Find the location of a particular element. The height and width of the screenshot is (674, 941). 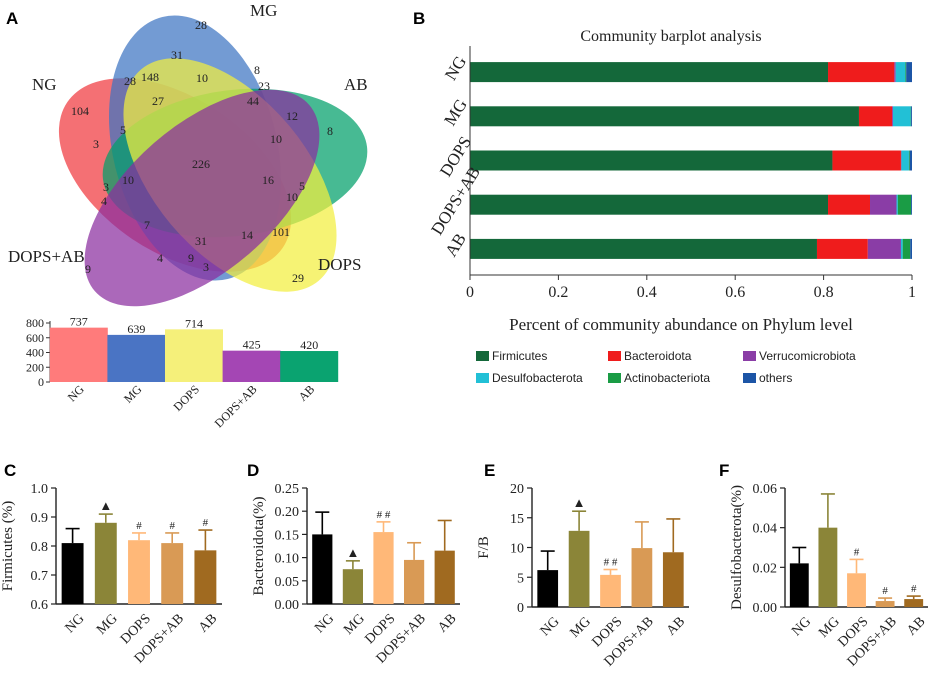

y-axis-label: F/B is located at coordinates (484, 547).